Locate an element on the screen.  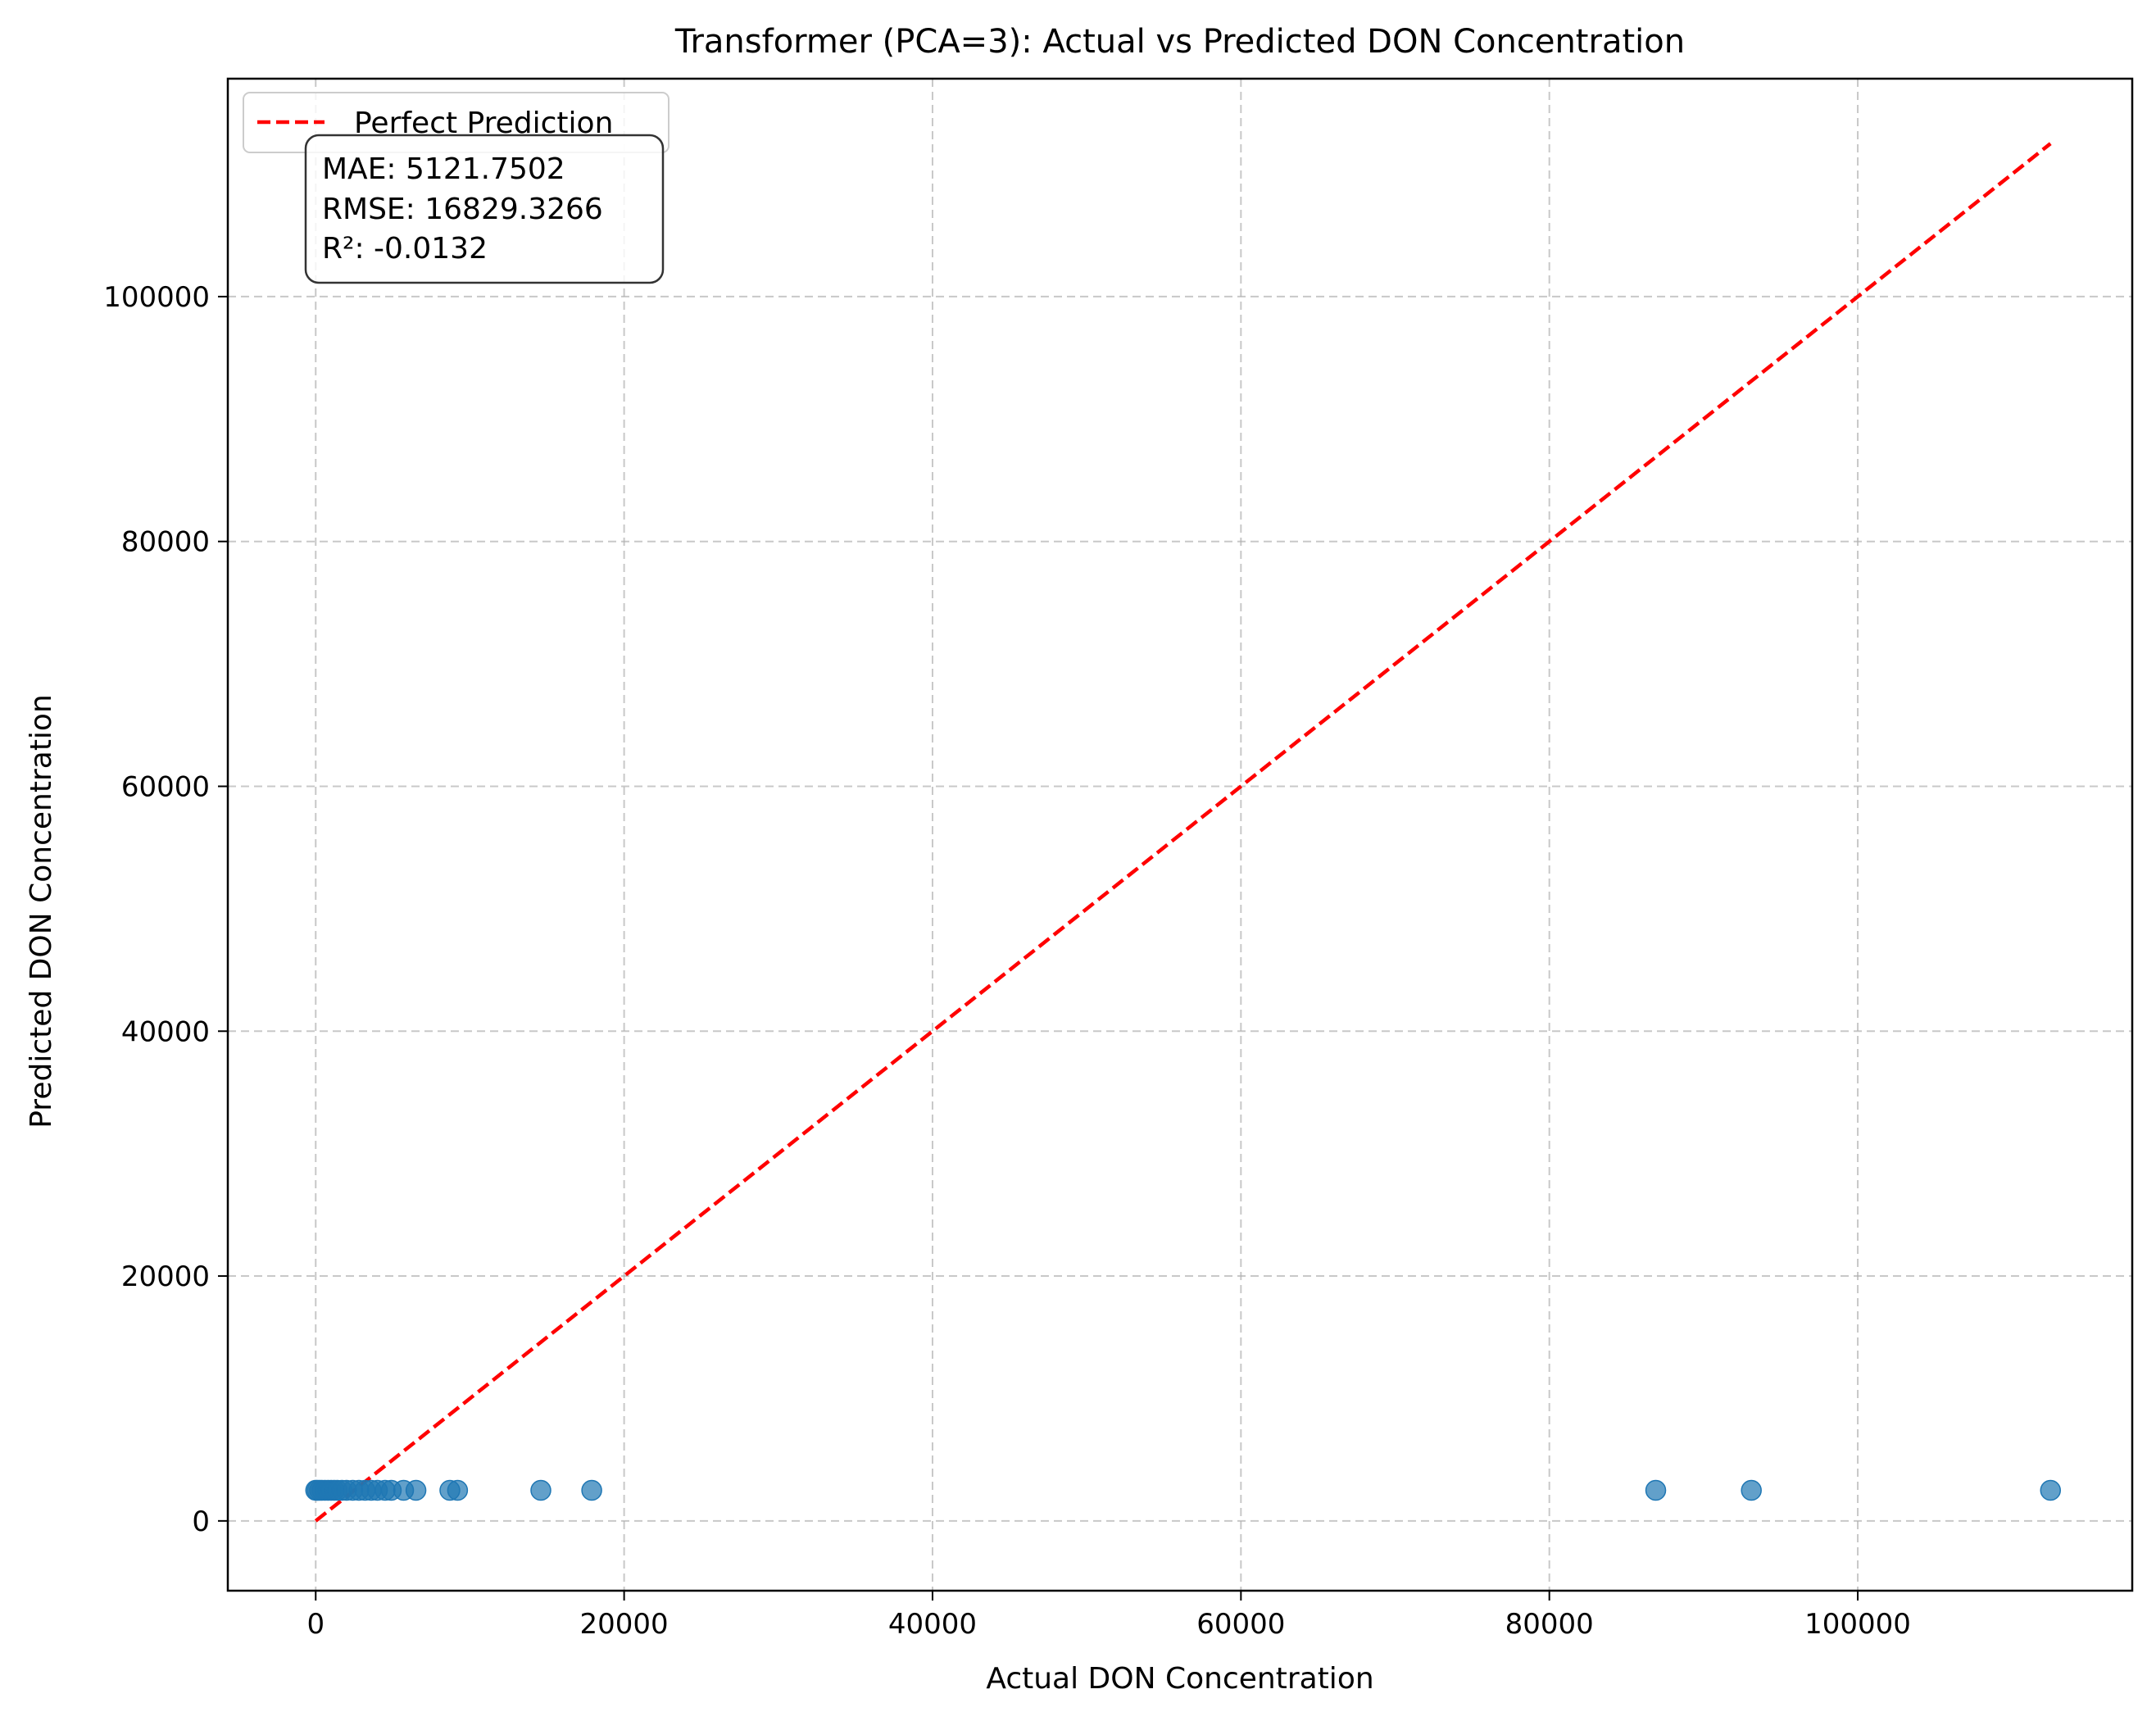
x-tick-label: 40000 is located at coordinates (932, 1624).